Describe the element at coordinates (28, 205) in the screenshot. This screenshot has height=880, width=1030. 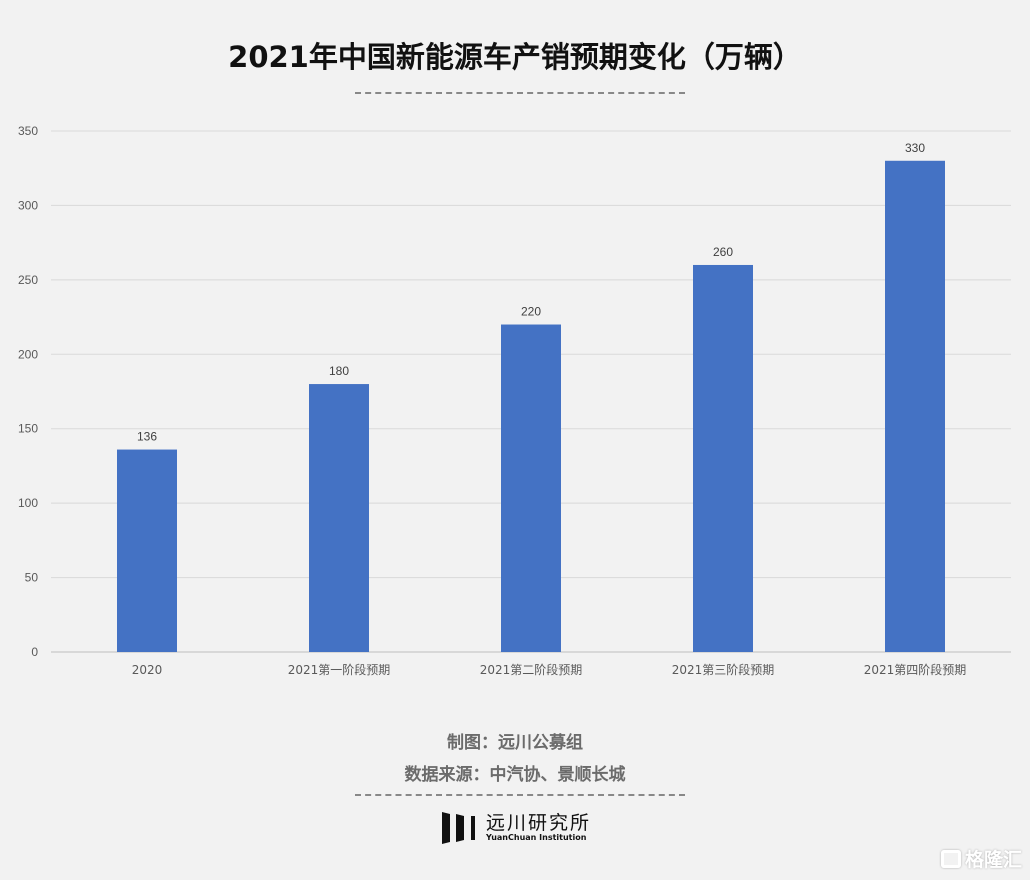
I see `y-tick-label: 300` at that location.